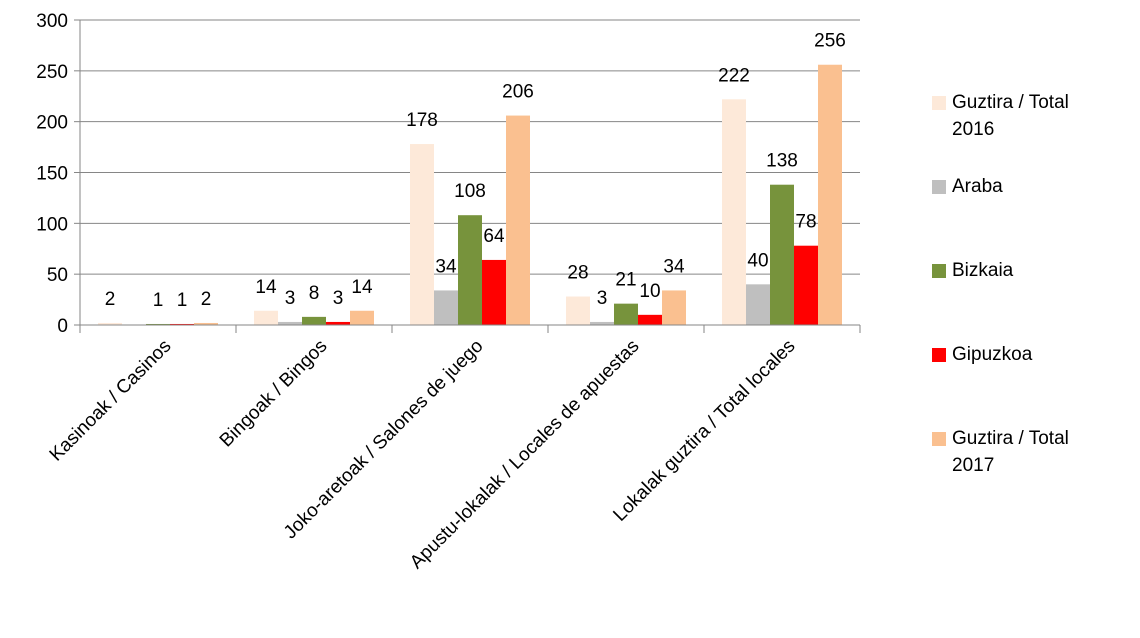 The height and width of the screenshot is (638, 1140). What do you see at coordinates (111, 401) in the screenshot?
I see `category-label: Kasinoak / Casinos` at bounding box center [111, 401].